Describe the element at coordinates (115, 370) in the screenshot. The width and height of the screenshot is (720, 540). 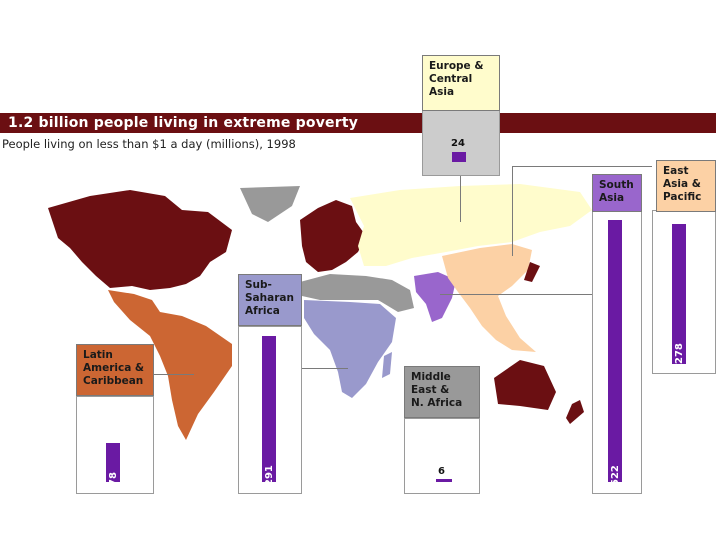
I see `region-label-latin-america: Latin America & Caribbean` at that location.